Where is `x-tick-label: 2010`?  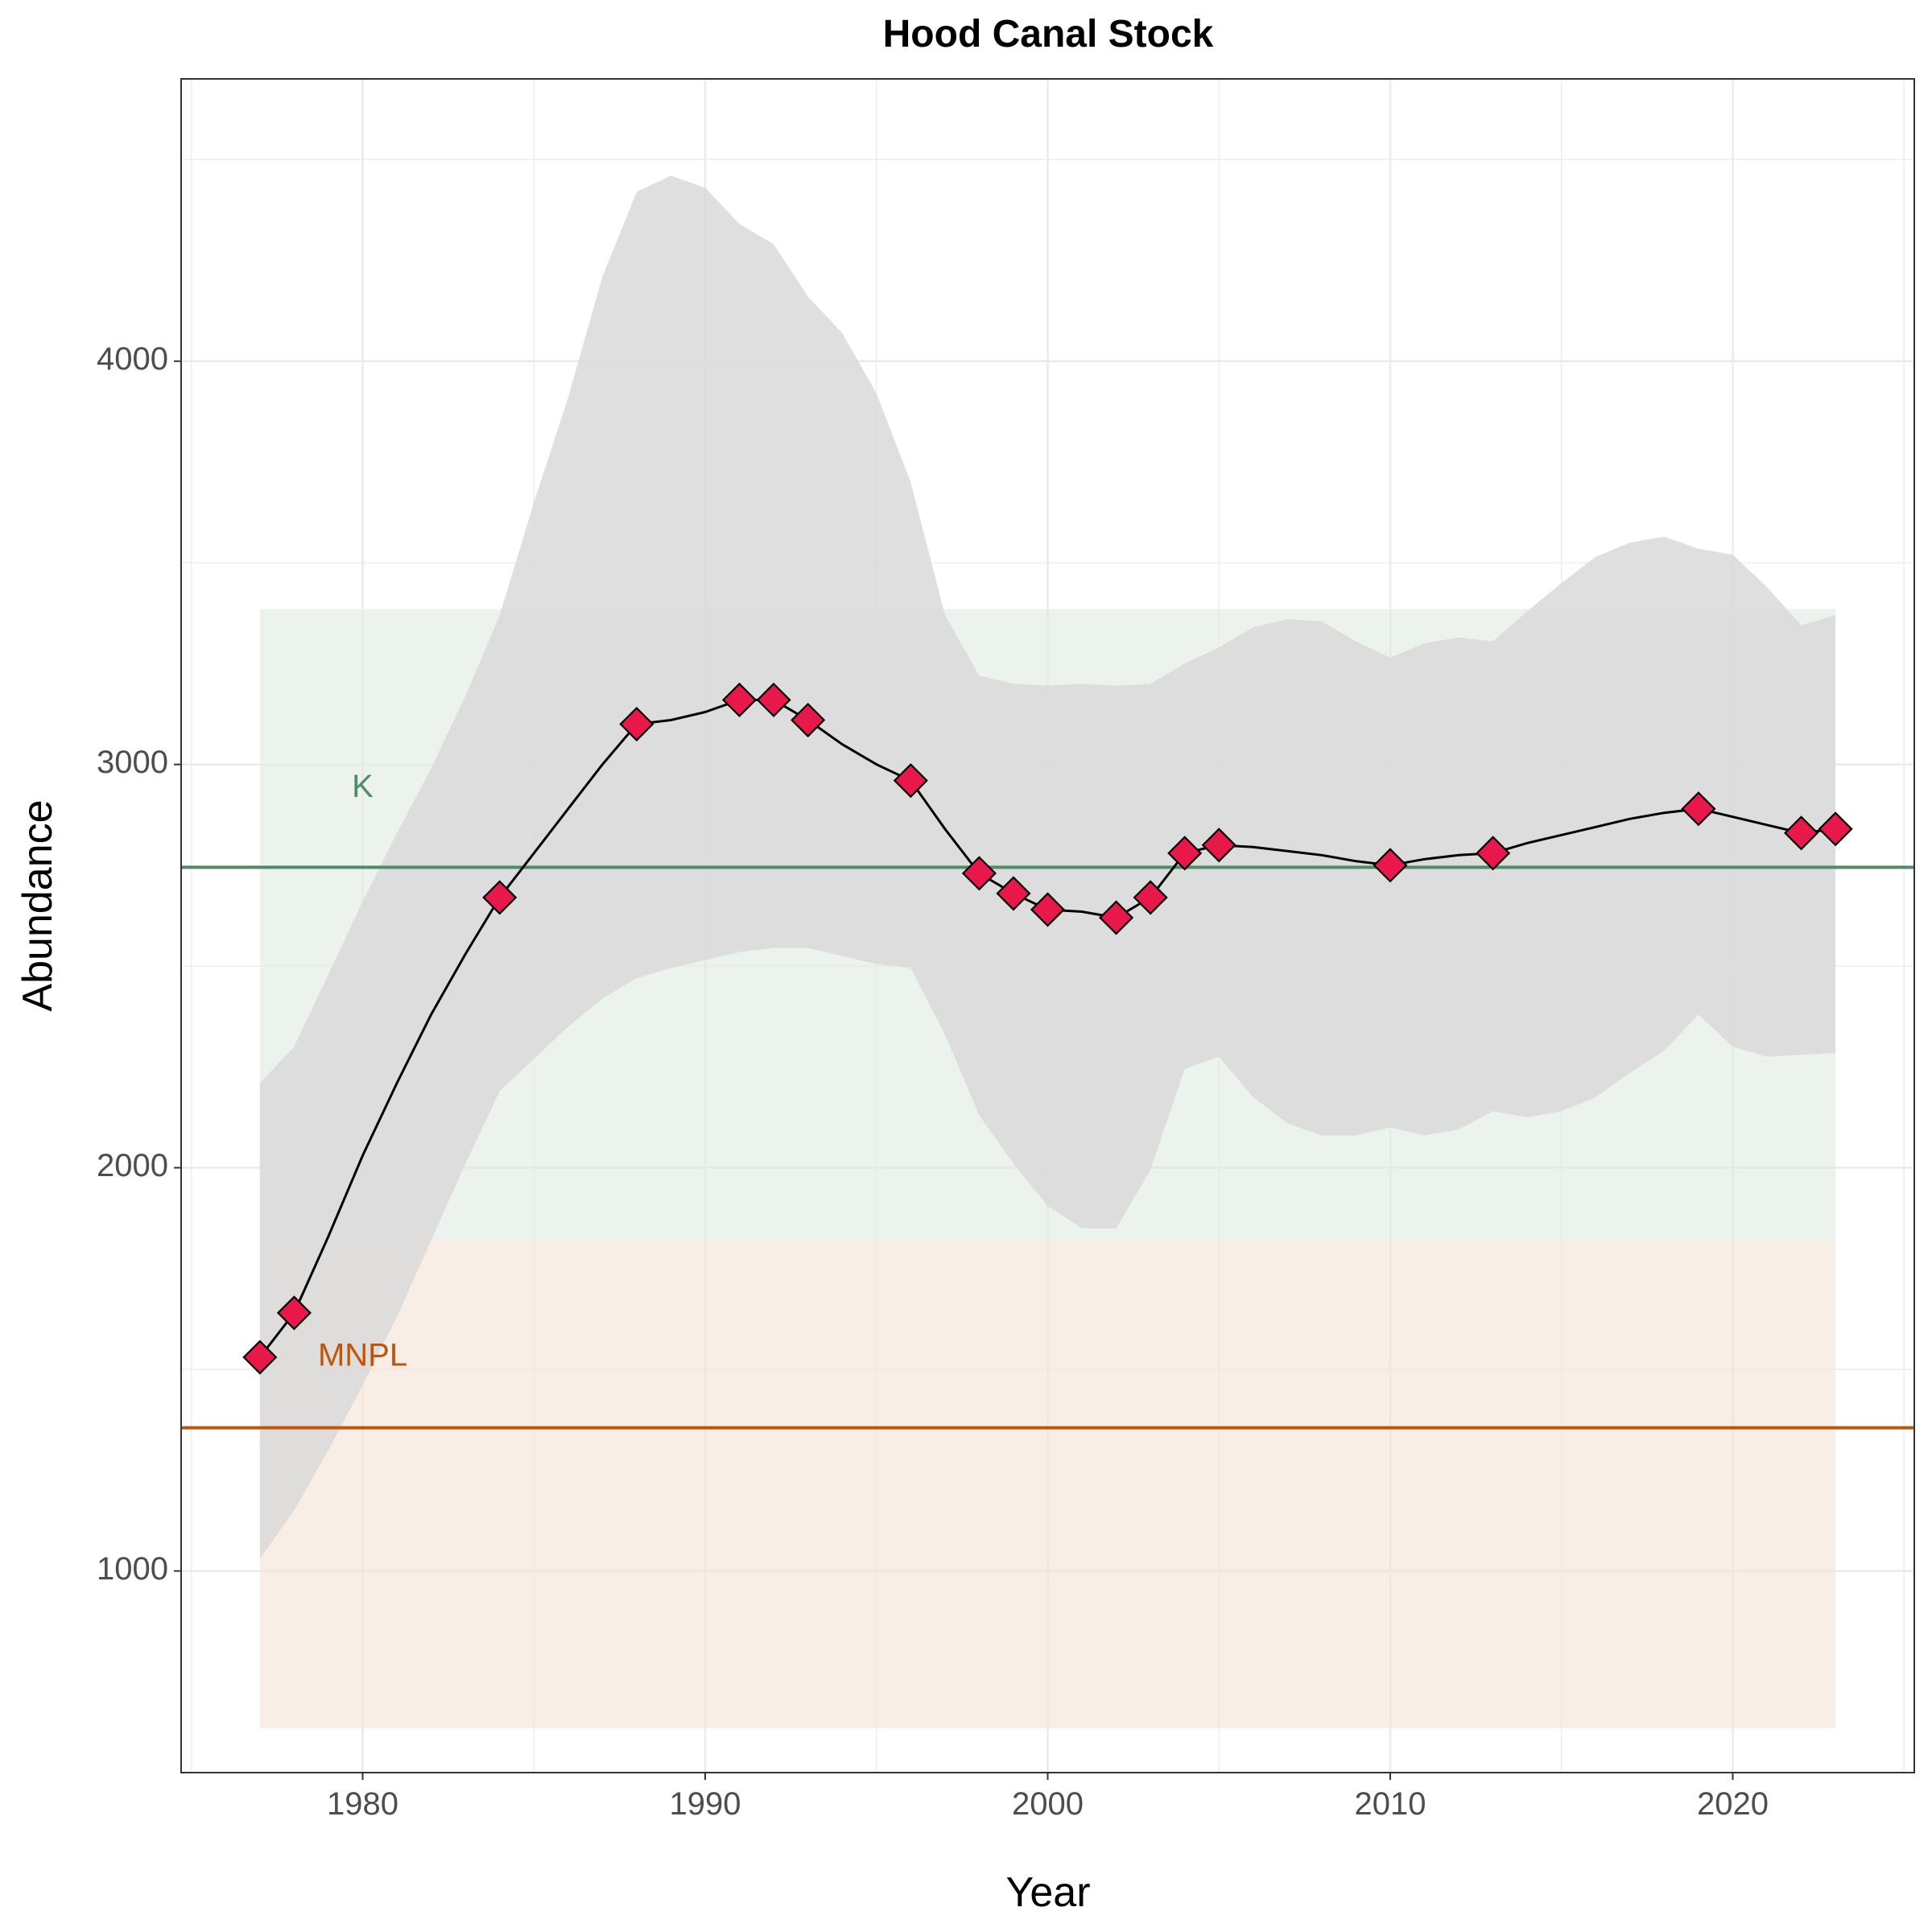
x-tick-label: 2010 is located at coordinates (1390, 1804).